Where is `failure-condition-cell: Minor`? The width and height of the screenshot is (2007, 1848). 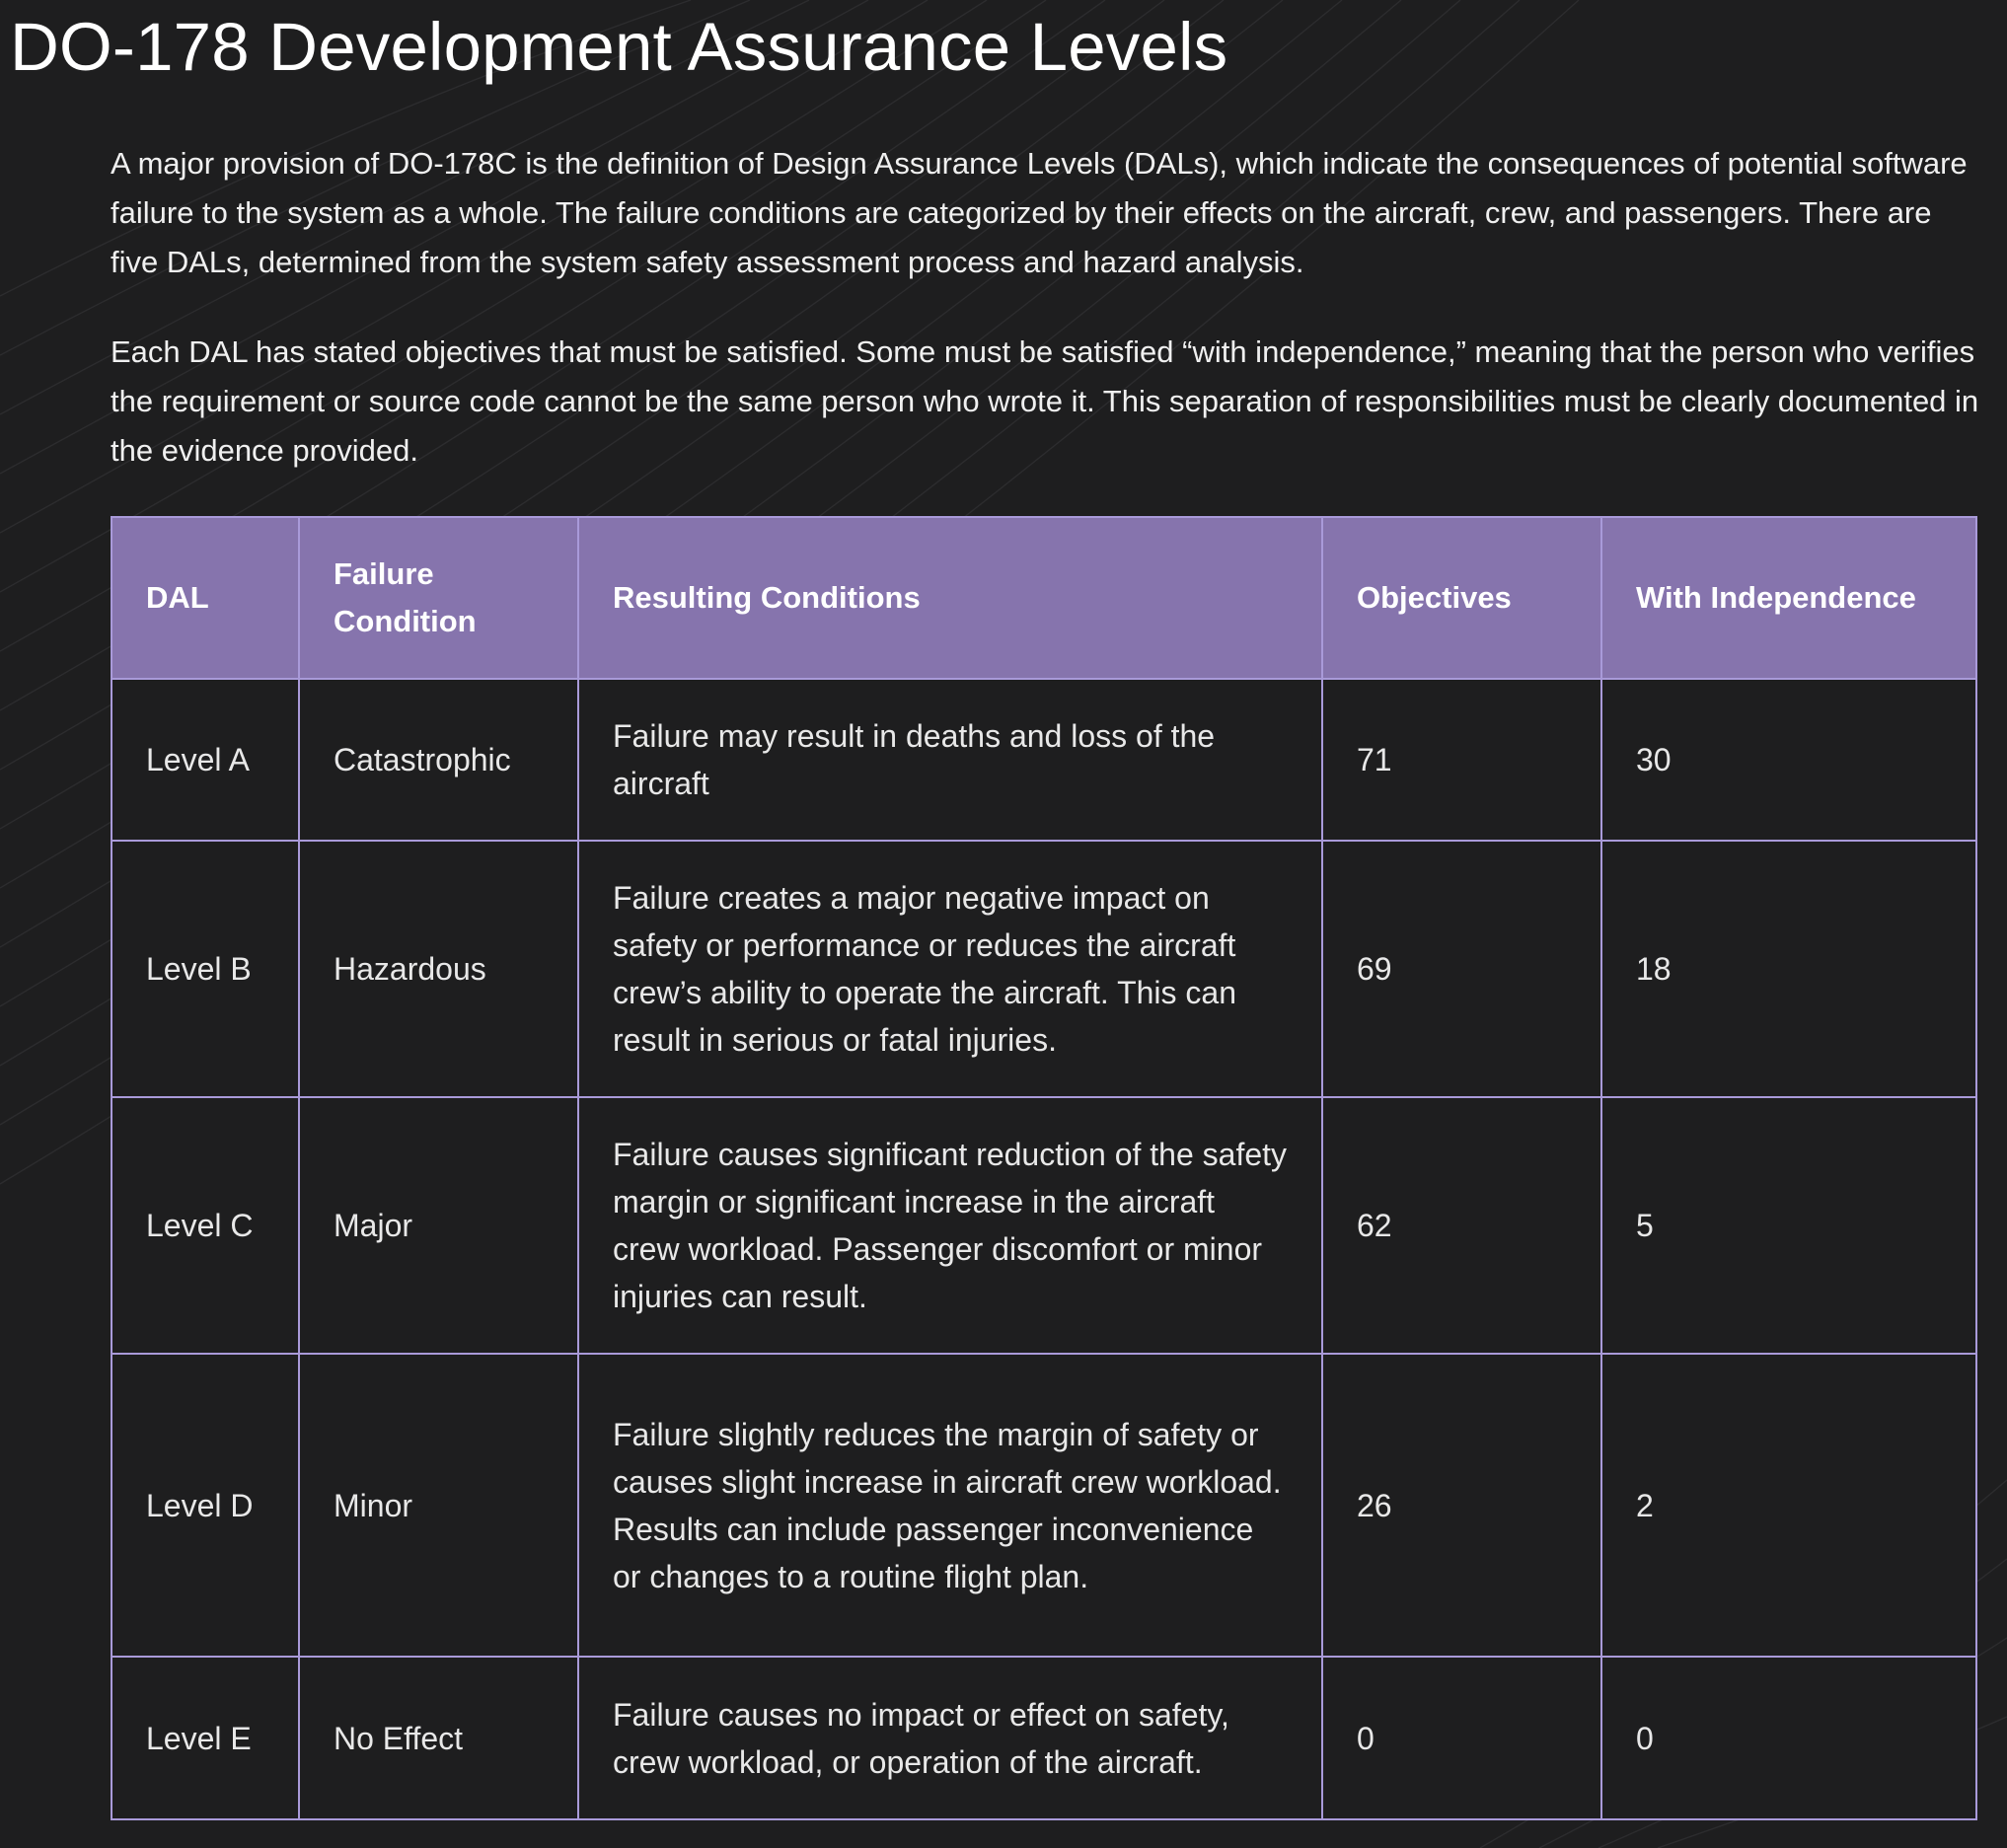
failure-condition-cell: Minor is located at coordinates (438, 1505).